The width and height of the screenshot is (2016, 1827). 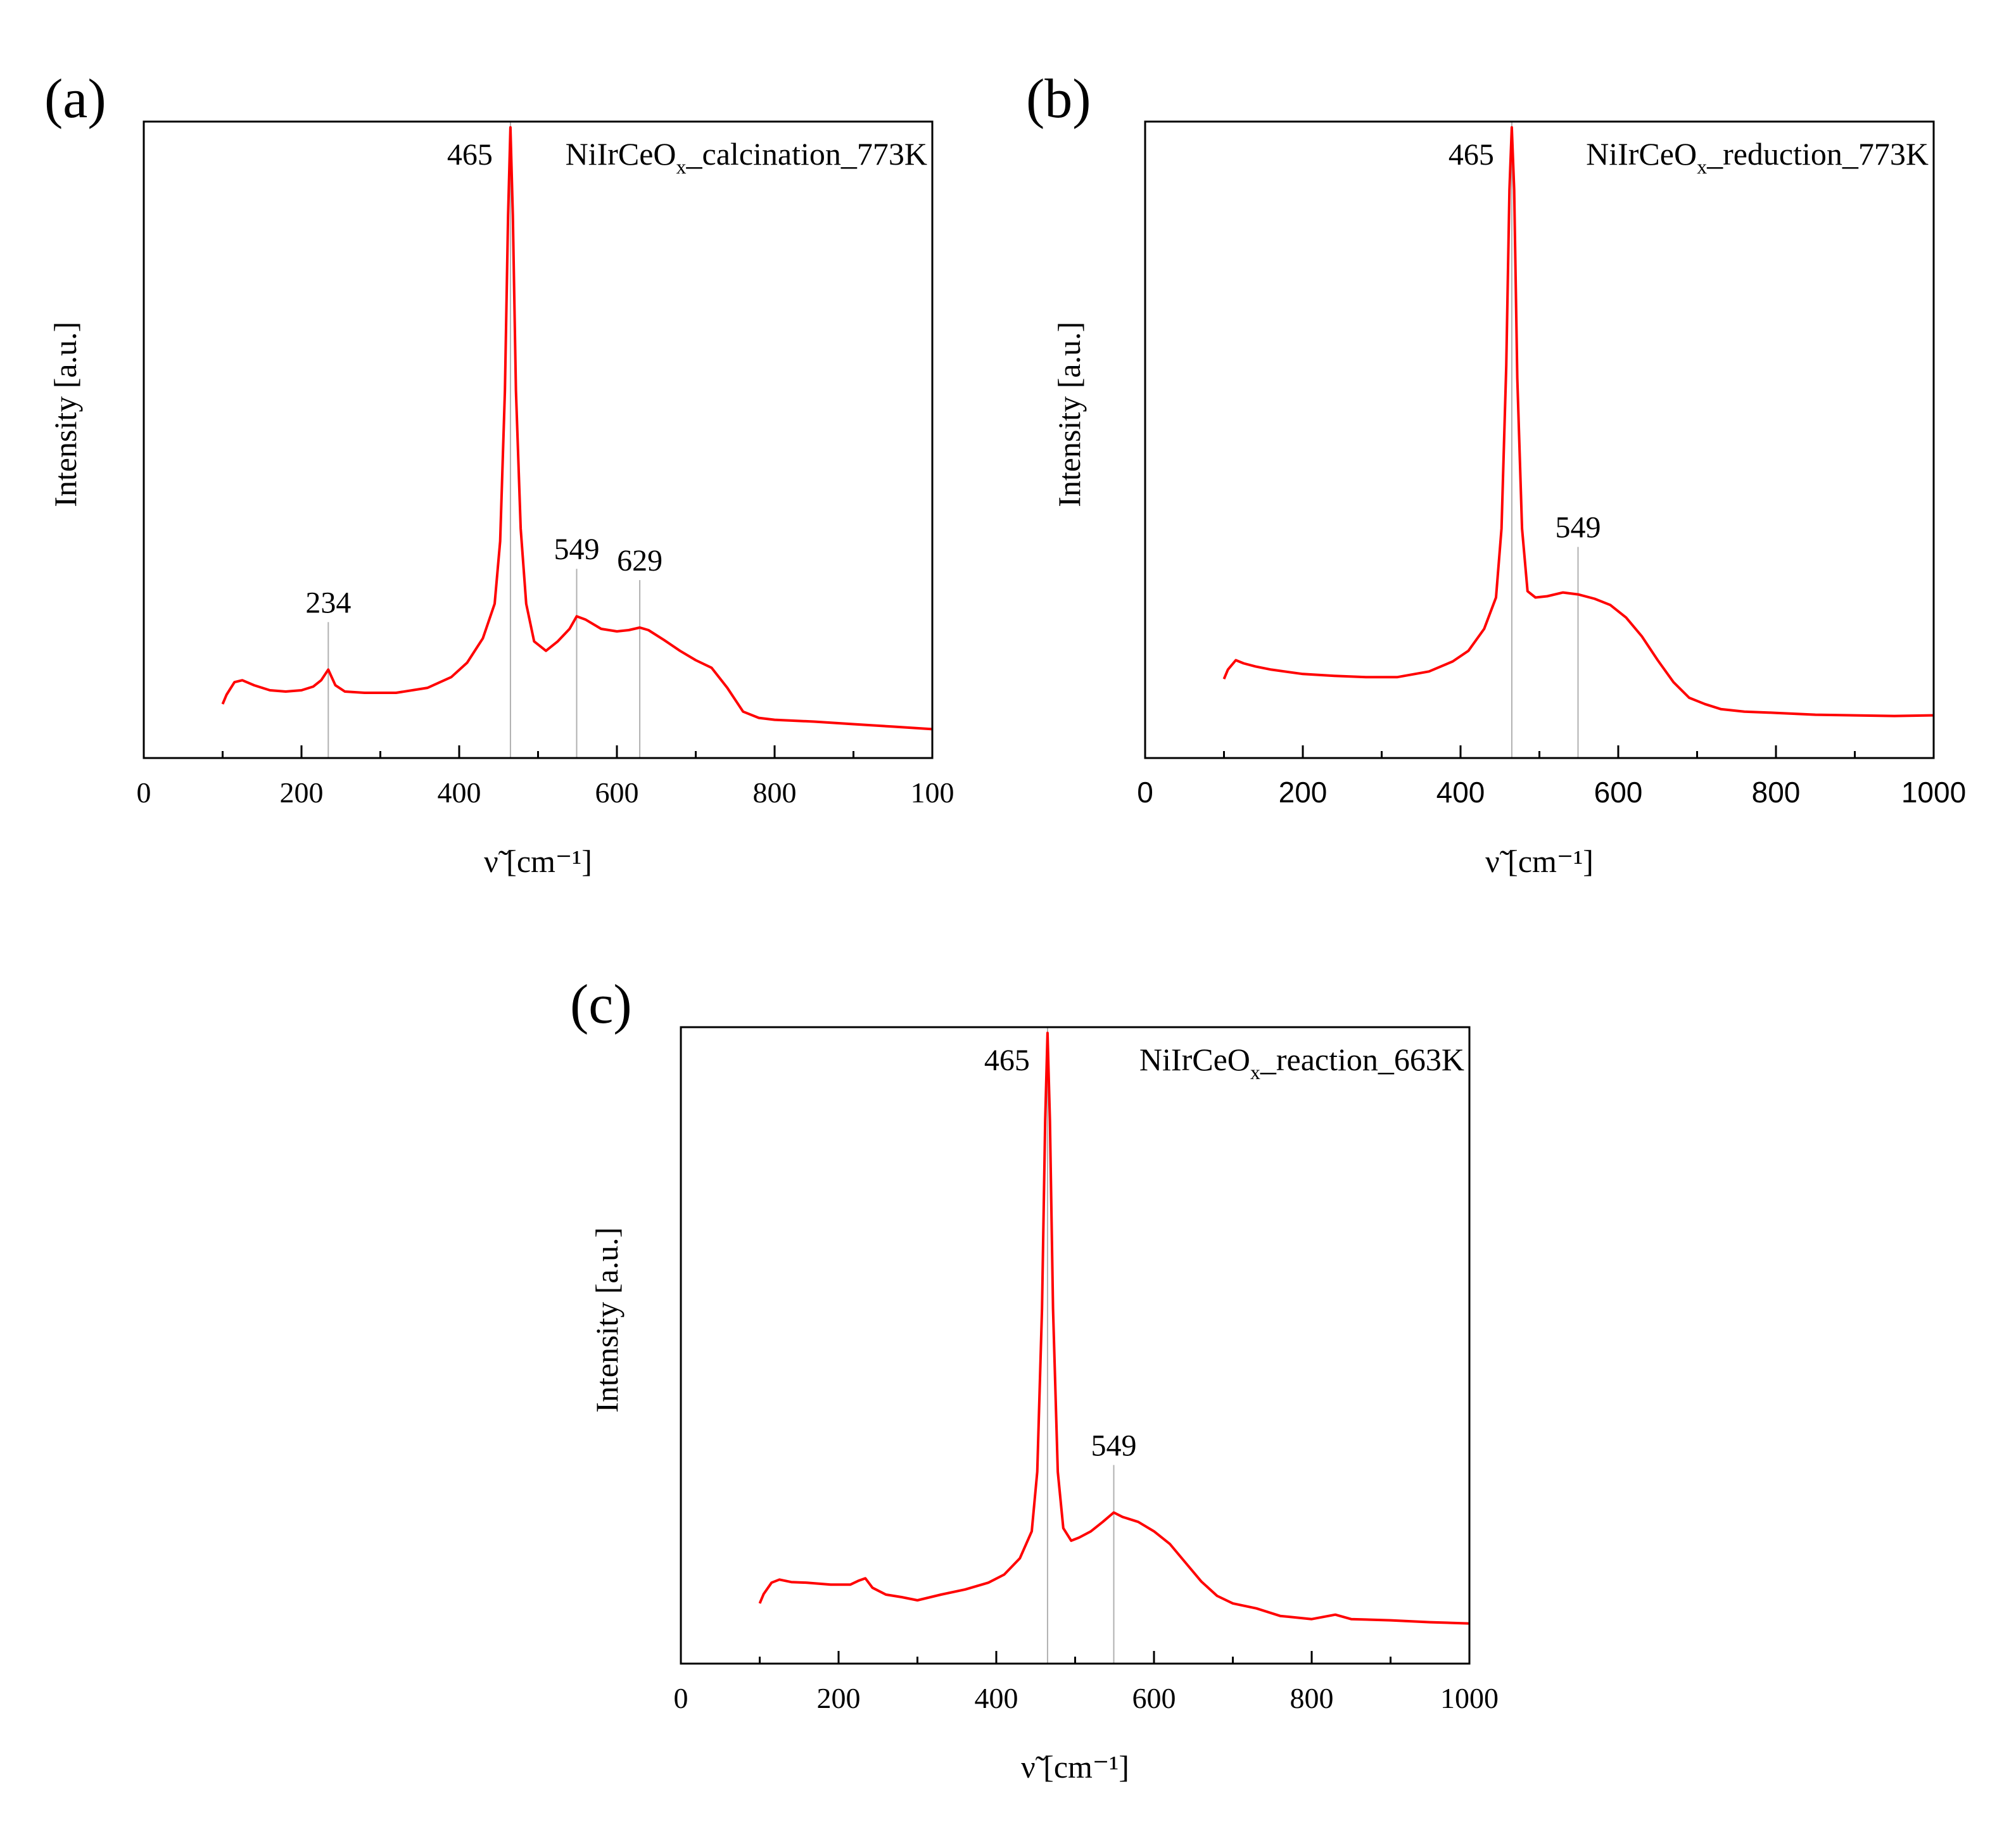 What do you see at coordinates (806, 154) in the screenshot?
I see `annotation-suffix: _calcination_773K` at bounding box center [806, 154].